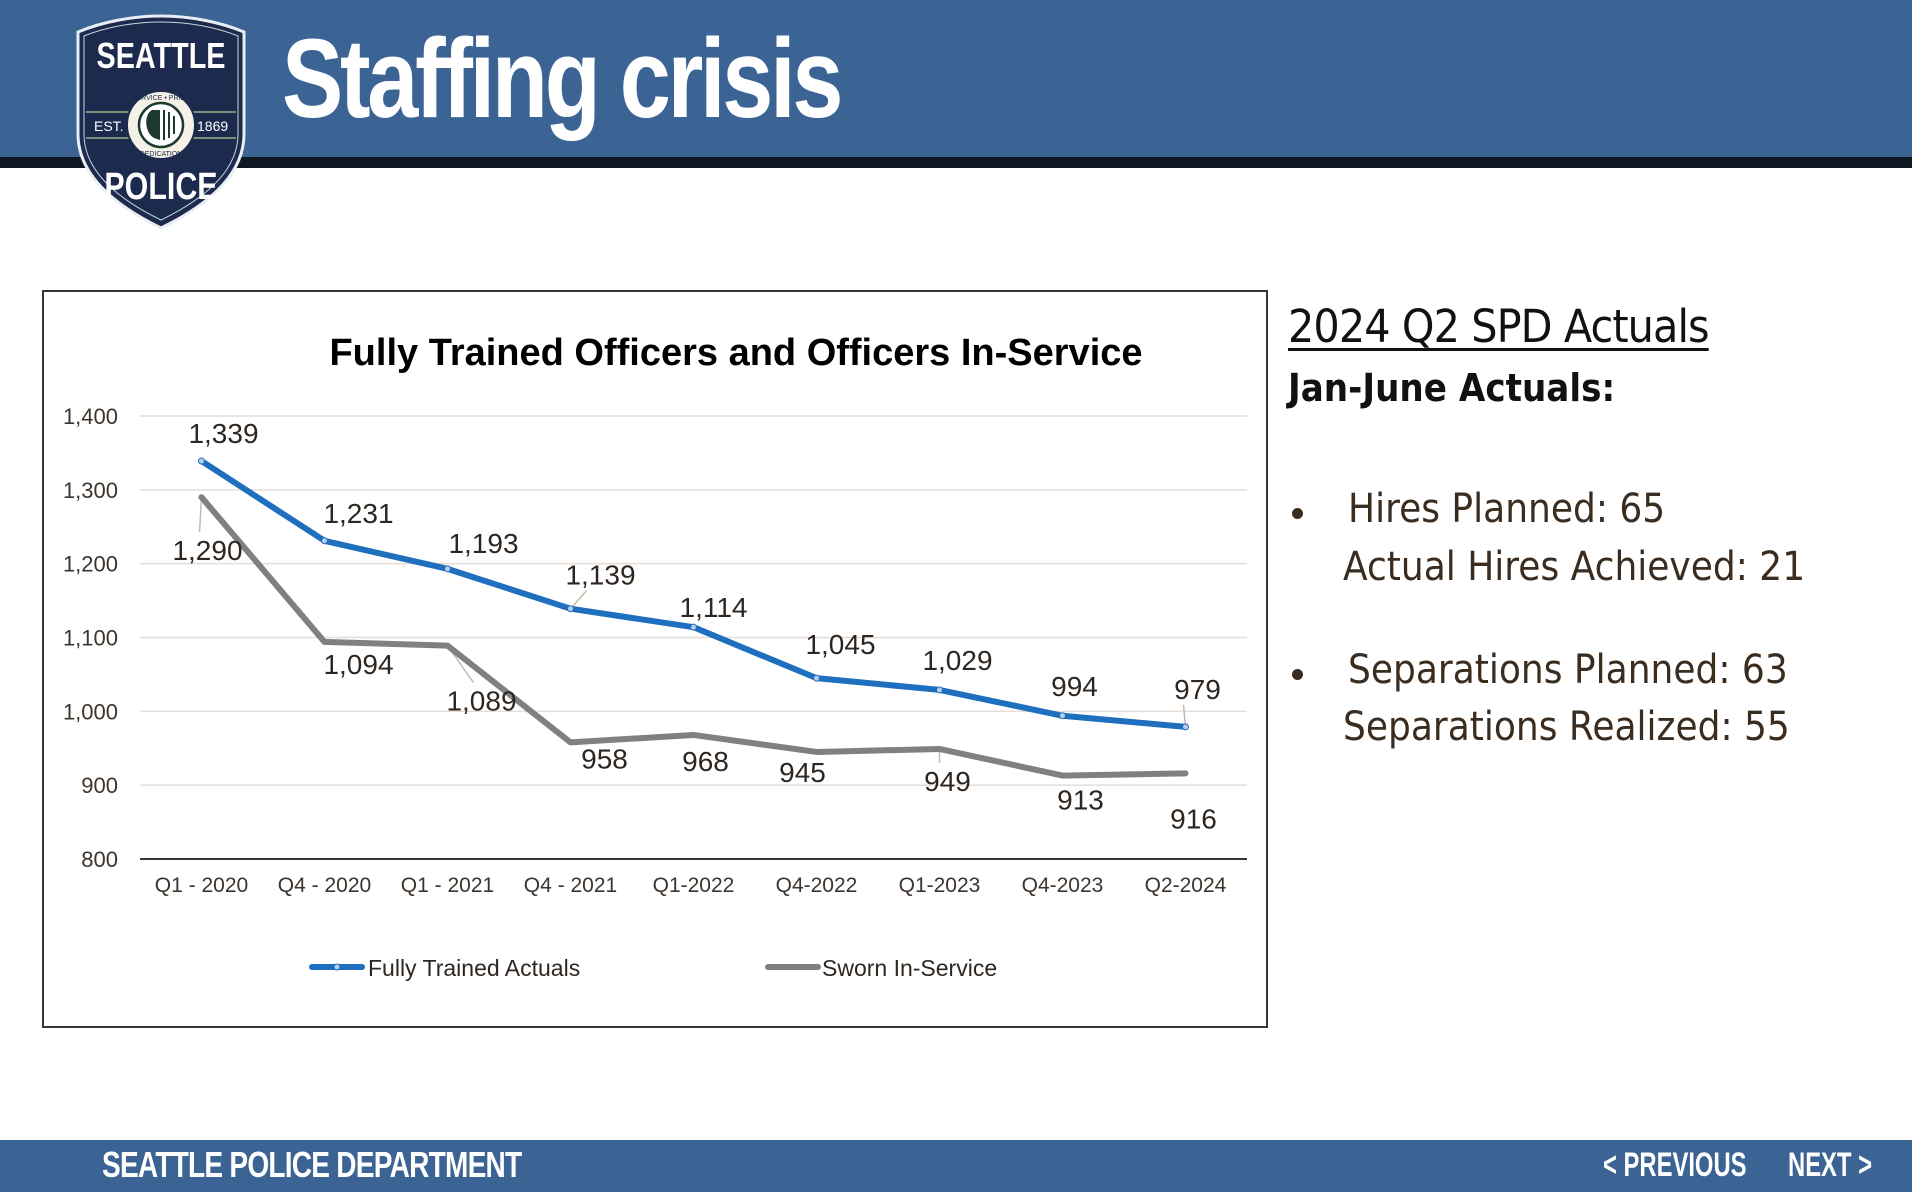 The height and width of the screenshot is (1192, 1912). What do you see at coordinates (705, 761) in the screenshot?
I see `data-label: 968` at bounding box center [705, 761].